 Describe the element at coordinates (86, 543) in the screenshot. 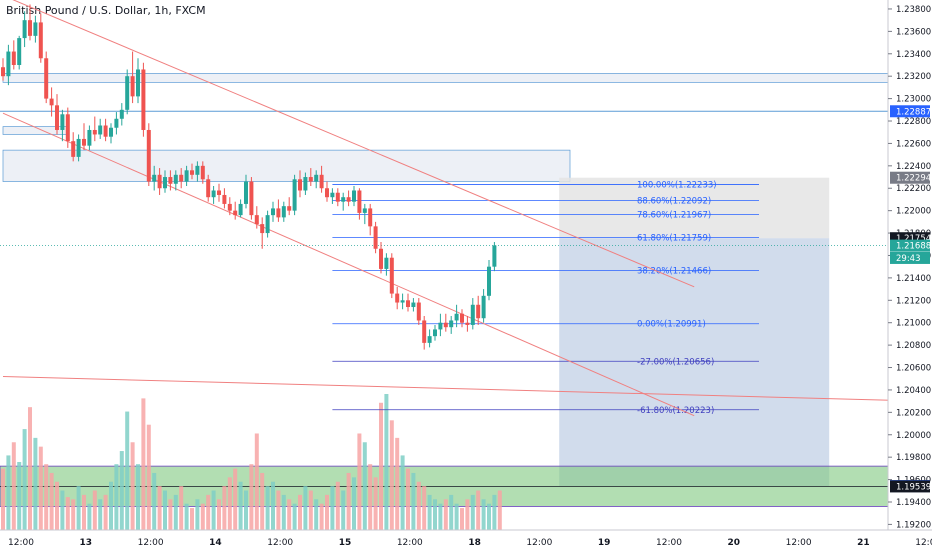

I see `x-tick-label: 13` at that location.